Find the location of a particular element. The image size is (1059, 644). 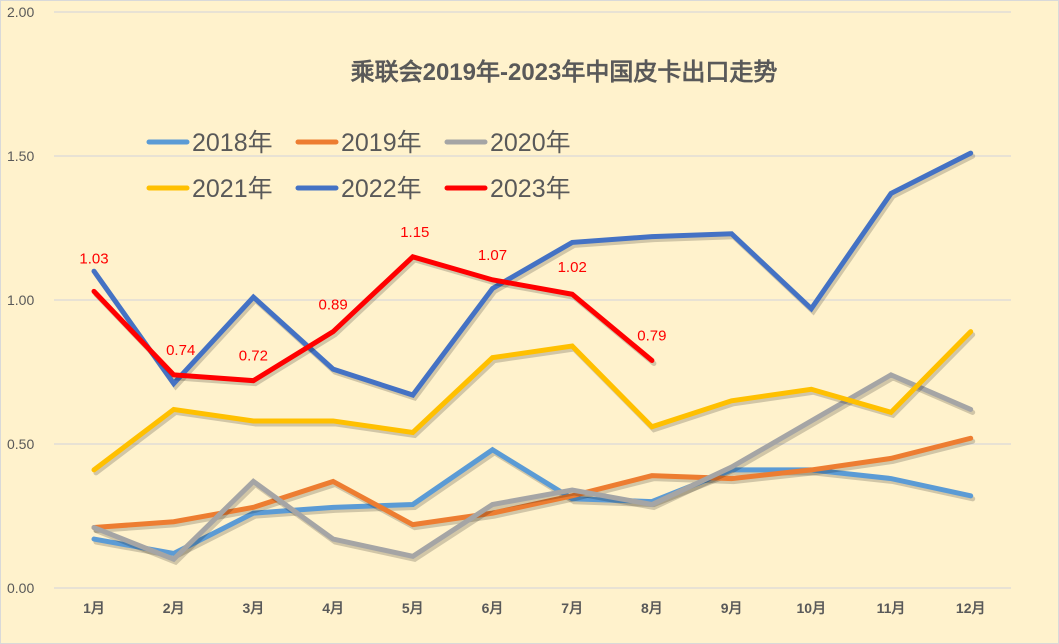

x-tick-label: 6月 is located at coordinates (493, 608).